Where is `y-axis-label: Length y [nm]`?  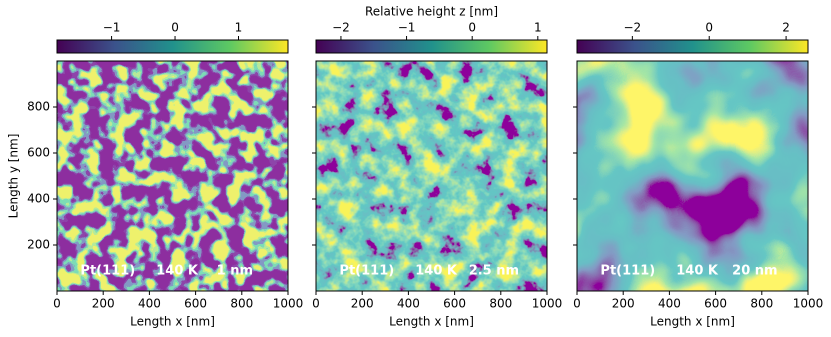
y-axis-label: Length y [nm] is located at coordinates (14, 176).